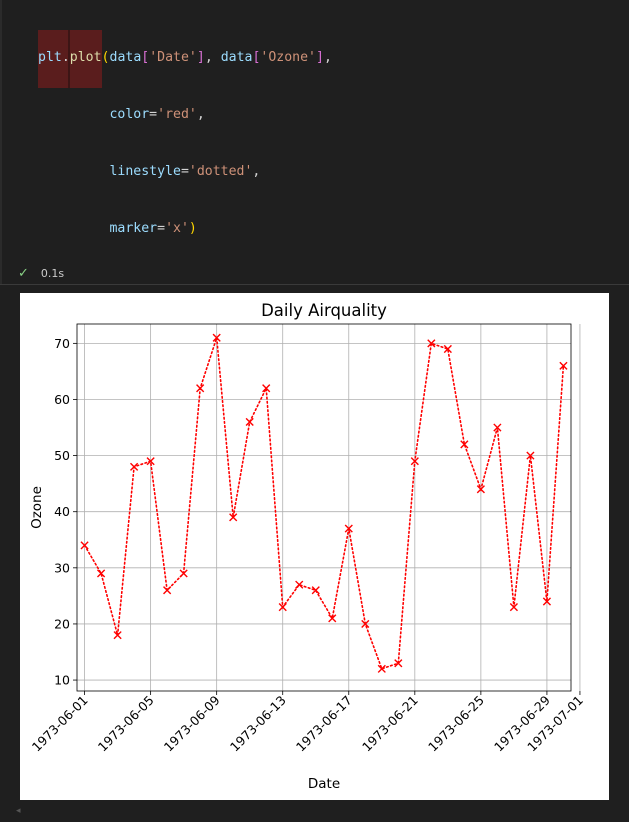 The height and width of the screenshot is (822, 629). I want to click on check-icon: ✓, so click(23, 273).